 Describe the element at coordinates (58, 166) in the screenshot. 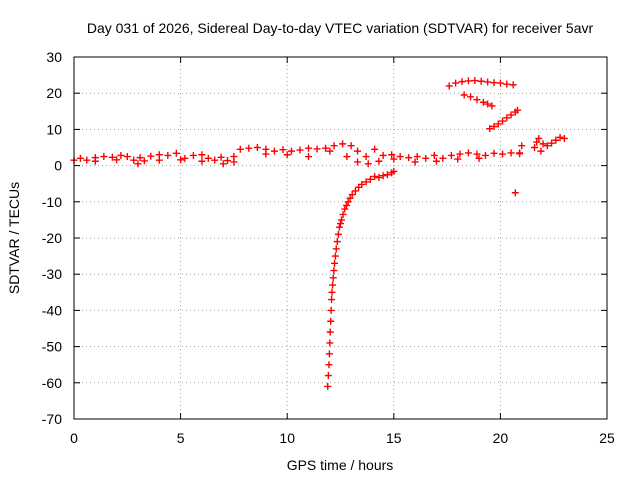

I see `y-tick-label: 0` at that location.